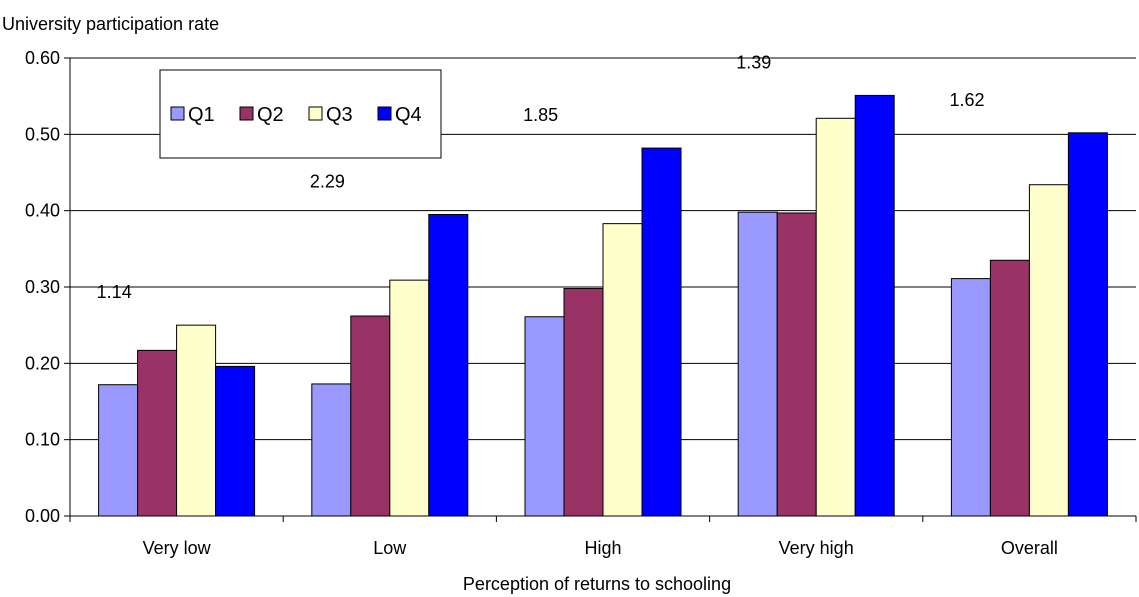  Describe the element at coordinates (42, 134) in the screenshot. I see `y-tick-label: 0.50` at that location.